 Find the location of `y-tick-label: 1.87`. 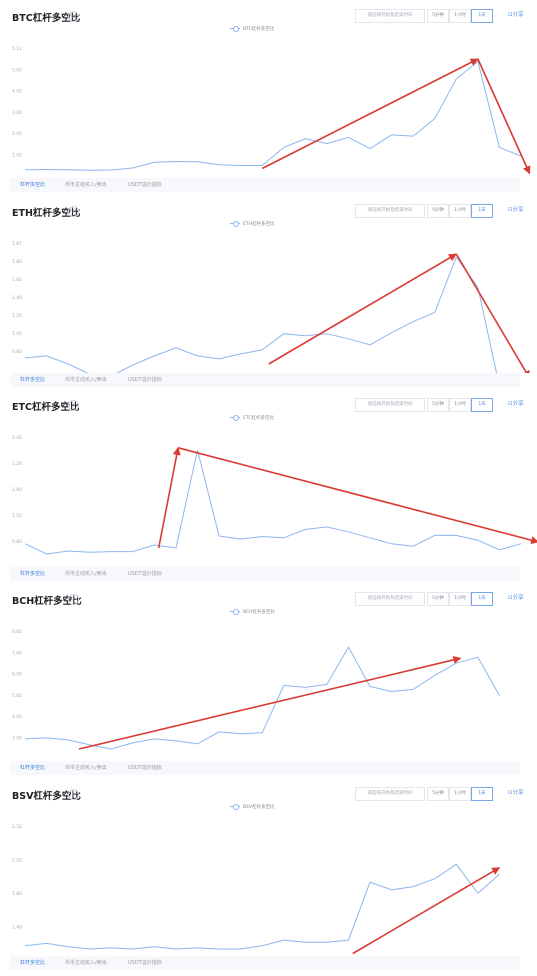

y-tick-label: 1.87 is located at coordinates (17, 244).